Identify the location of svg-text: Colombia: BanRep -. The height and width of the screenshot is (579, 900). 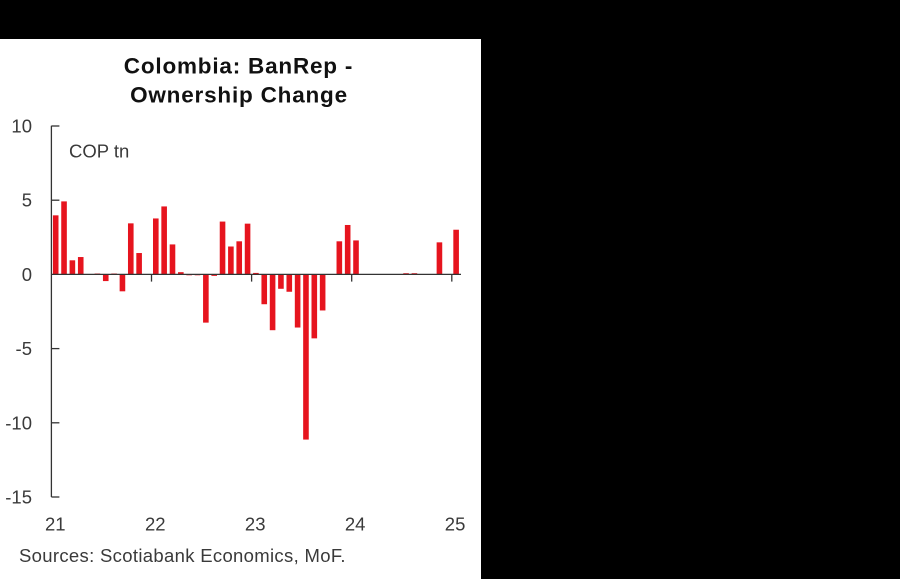
(238, 66).